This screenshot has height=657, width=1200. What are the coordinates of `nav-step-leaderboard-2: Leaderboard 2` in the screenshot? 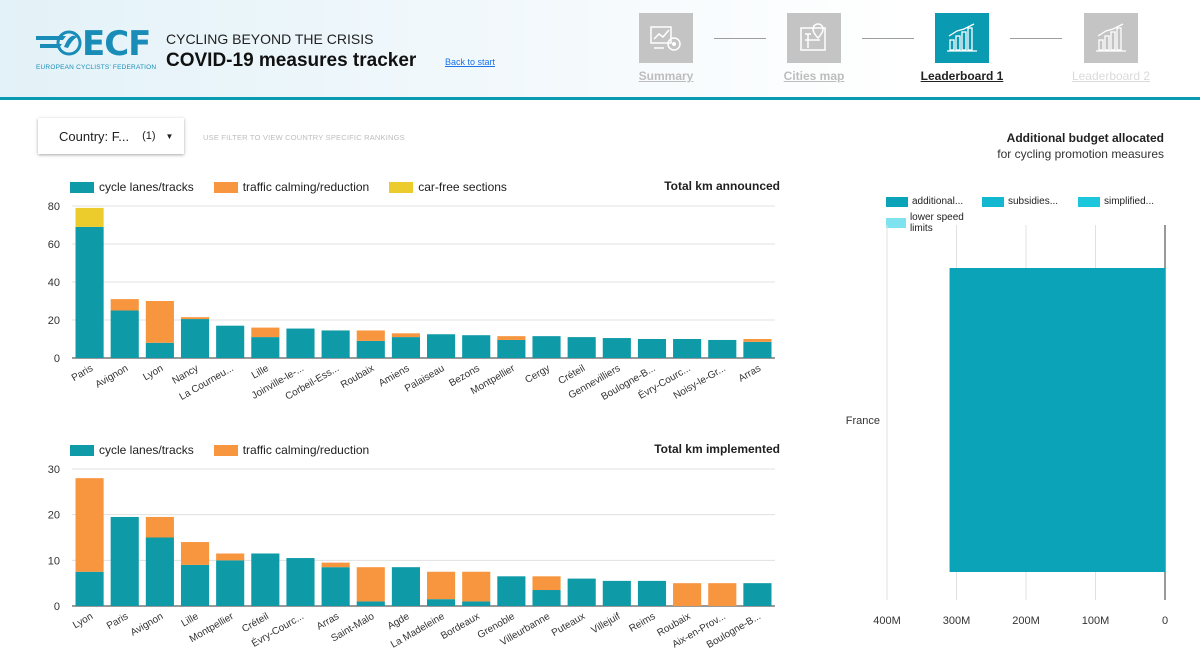 It's located at (1111, 48).